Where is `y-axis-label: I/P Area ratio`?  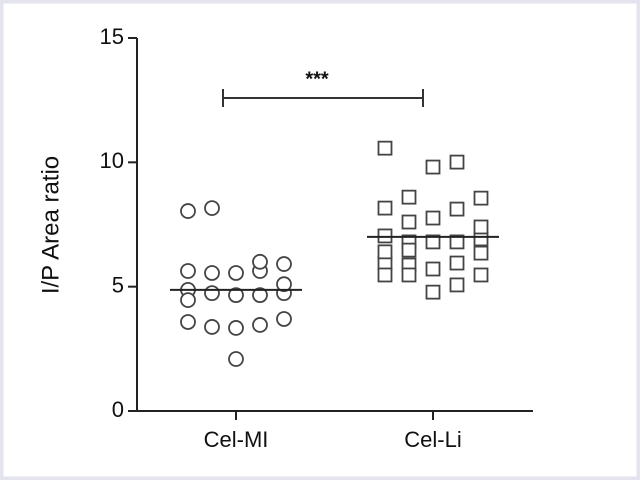 y-axis-label: I/P Area ratio is located at coordinates (50, 225).